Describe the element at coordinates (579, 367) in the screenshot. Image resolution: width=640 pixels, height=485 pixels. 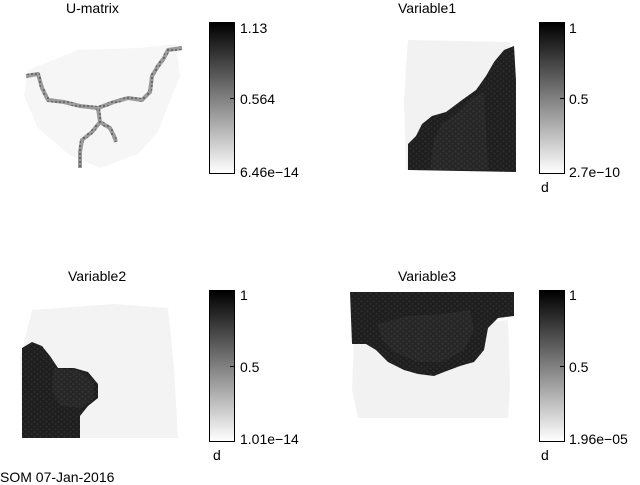
I see `variable3-colorbar-mid: 0.5` at that location.